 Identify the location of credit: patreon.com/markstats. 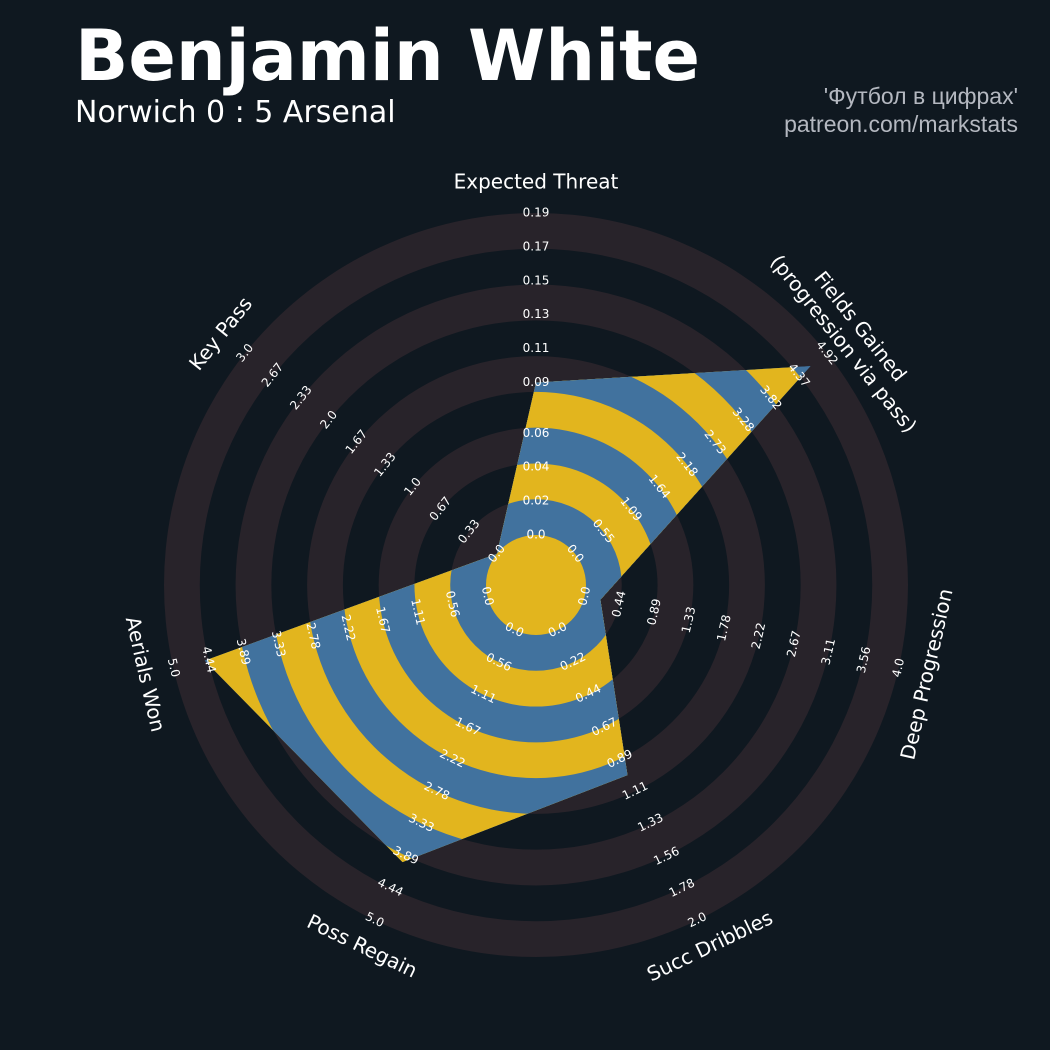
(901, 124).